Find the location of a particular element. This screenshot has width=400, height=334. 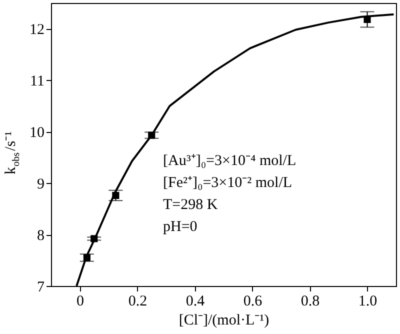

x-tick-label: 1.0 is located at coordinates (368, 302).